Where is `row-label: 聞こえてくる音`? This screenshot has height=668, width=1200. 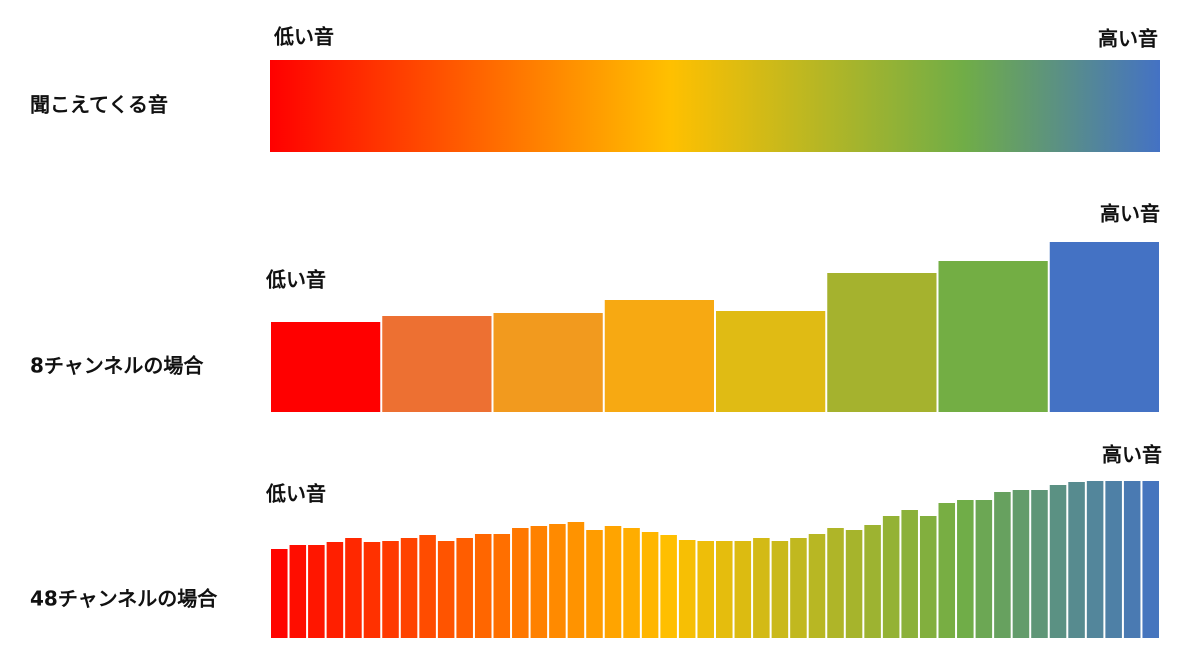
row-label: 聞こえてくる音 is located at coordinates (99, 105).